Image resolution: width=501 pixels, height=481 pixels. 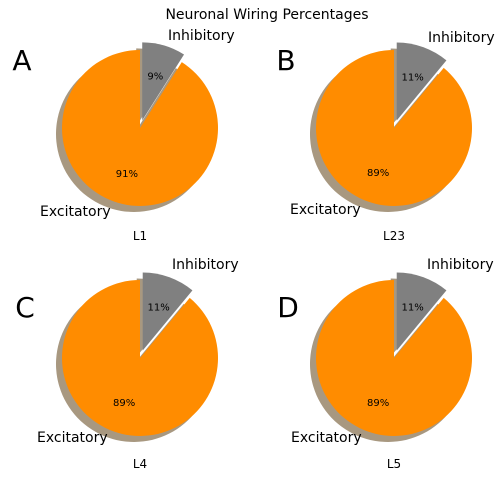 I want to click on panel-xlabel: L1, so click(x=140, y=236).